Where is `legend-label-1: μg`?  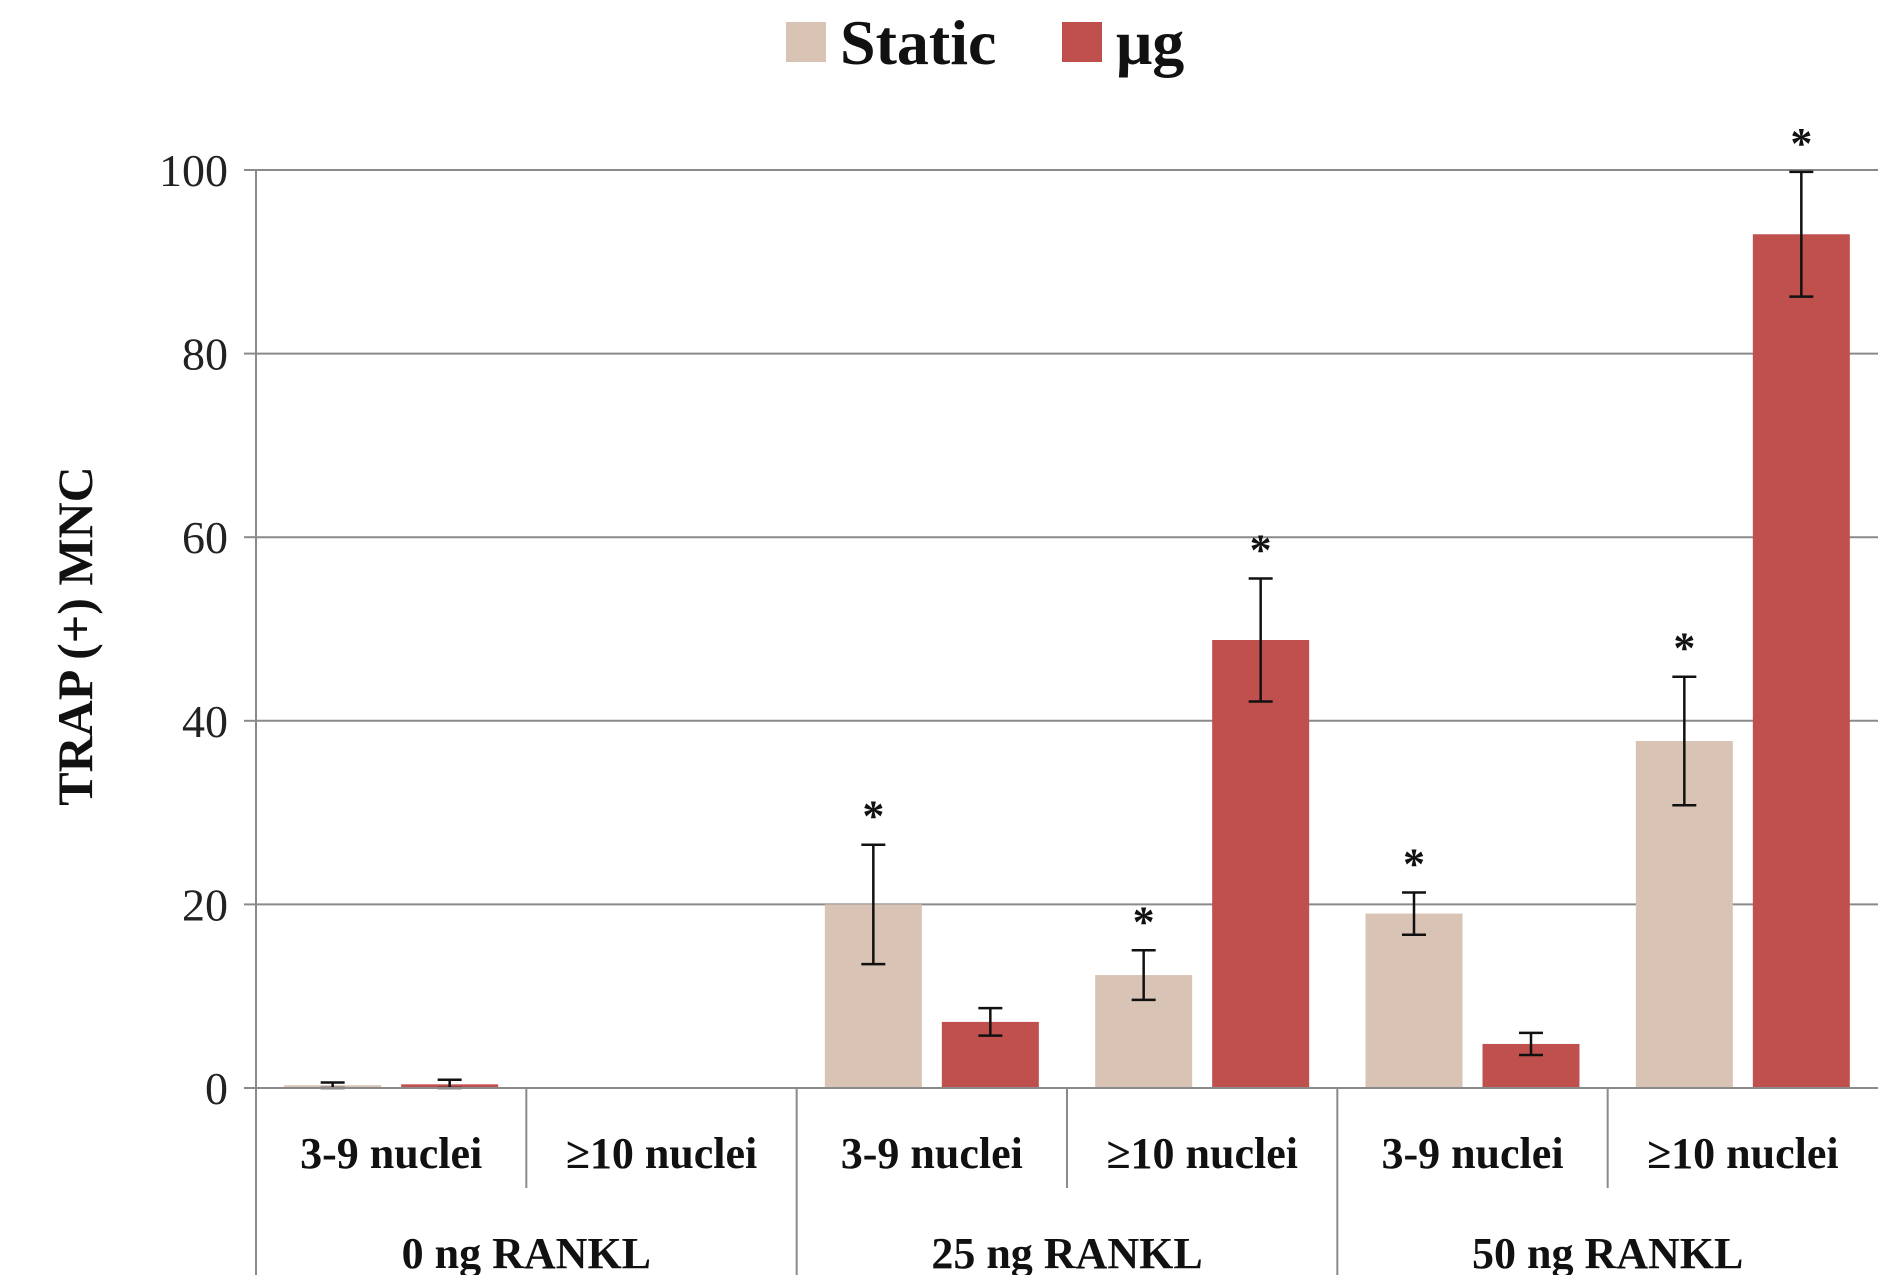 legend-label-1: μg is located at coordinates (1150, 42).